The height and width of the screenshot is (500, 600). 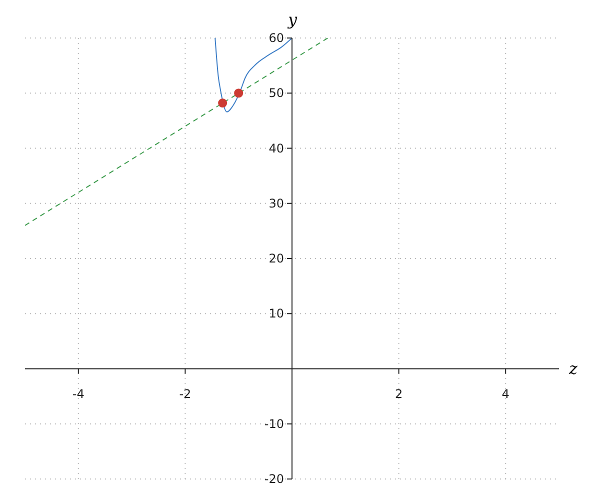 What do you see at coordinates (293, 19) in the screenshot?
I see `y-axis-title: y` at bounding box center [293, 19].